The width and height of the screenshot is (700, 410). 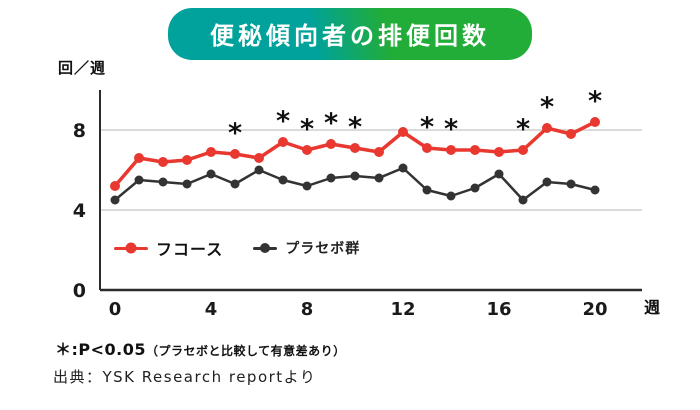 I want to click on source-footnote: 出典：YSK Research reportより, so click(x=185, y=377).